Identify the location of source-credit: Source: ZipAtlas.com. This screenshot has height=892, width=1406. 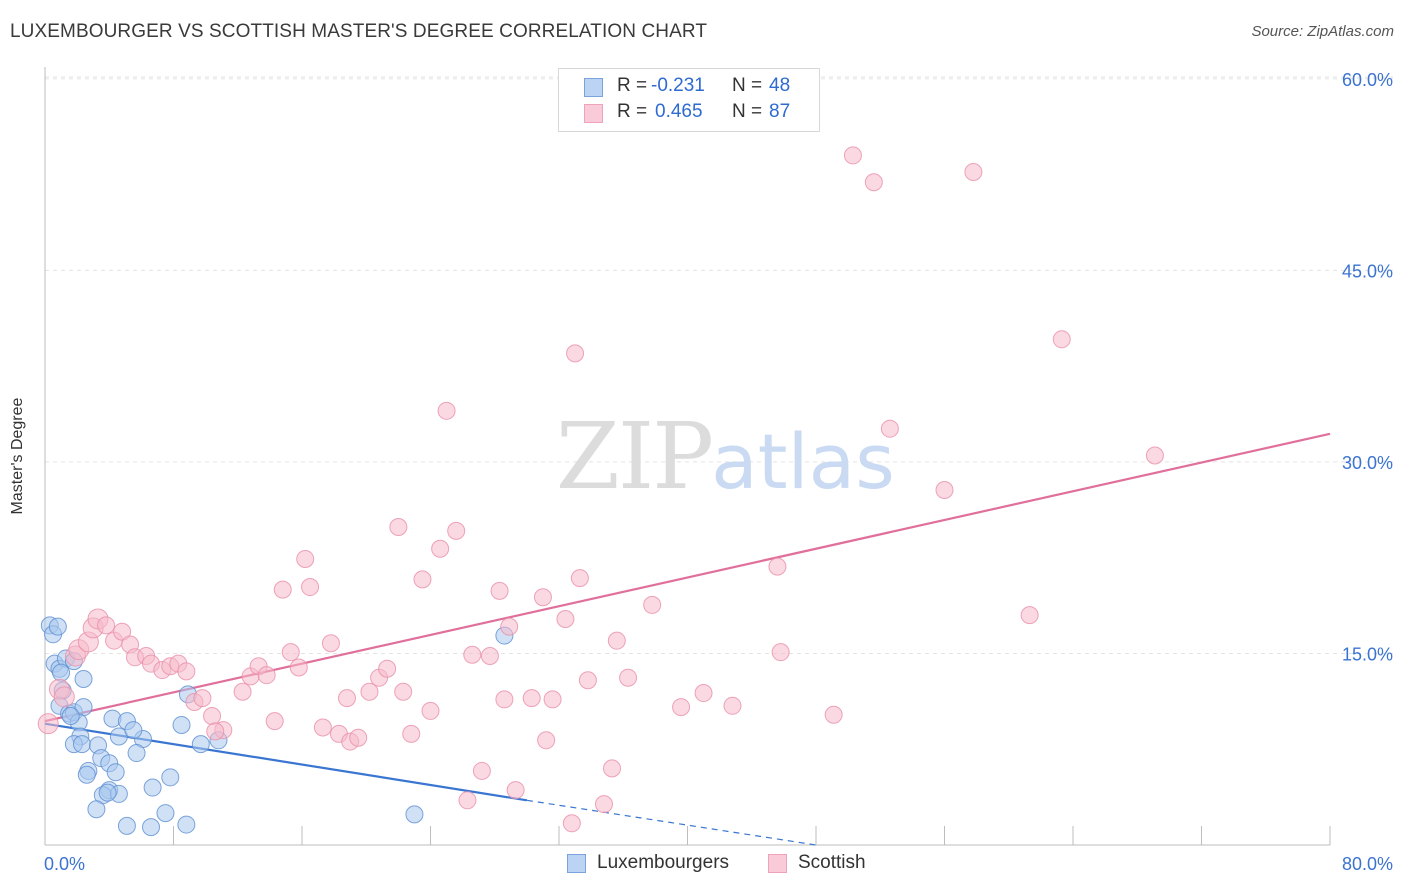
(1322, 31).